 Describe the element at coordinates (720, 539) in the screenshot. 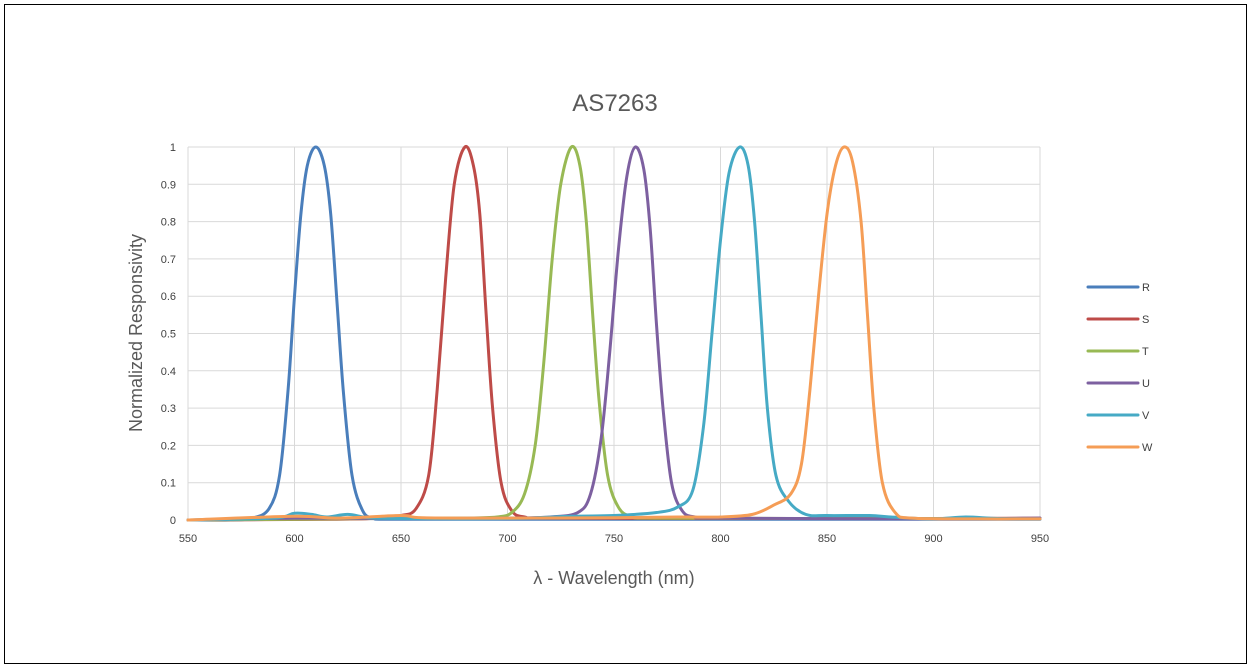

I see `x-tick-label: 800` at that location.